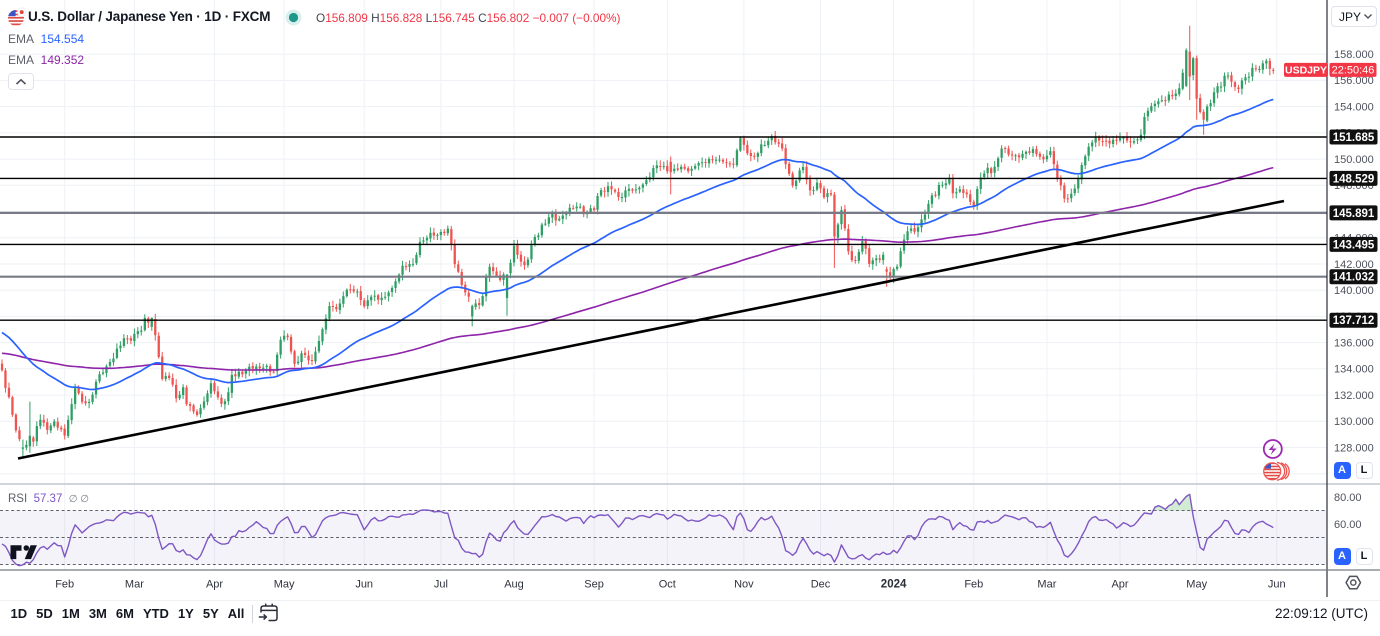  What do you see at coordinates (1354, 370) in the screenshot?
I see `svg-text: 134.000` at bounding box center [1354, 370].